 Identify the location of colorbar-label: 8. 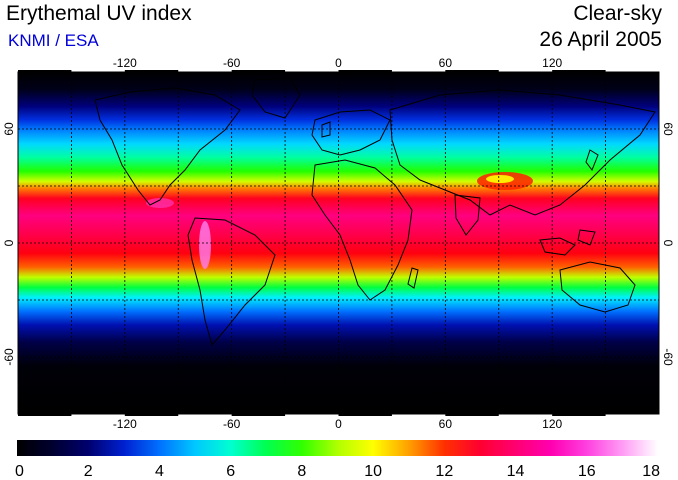
(301, 471).